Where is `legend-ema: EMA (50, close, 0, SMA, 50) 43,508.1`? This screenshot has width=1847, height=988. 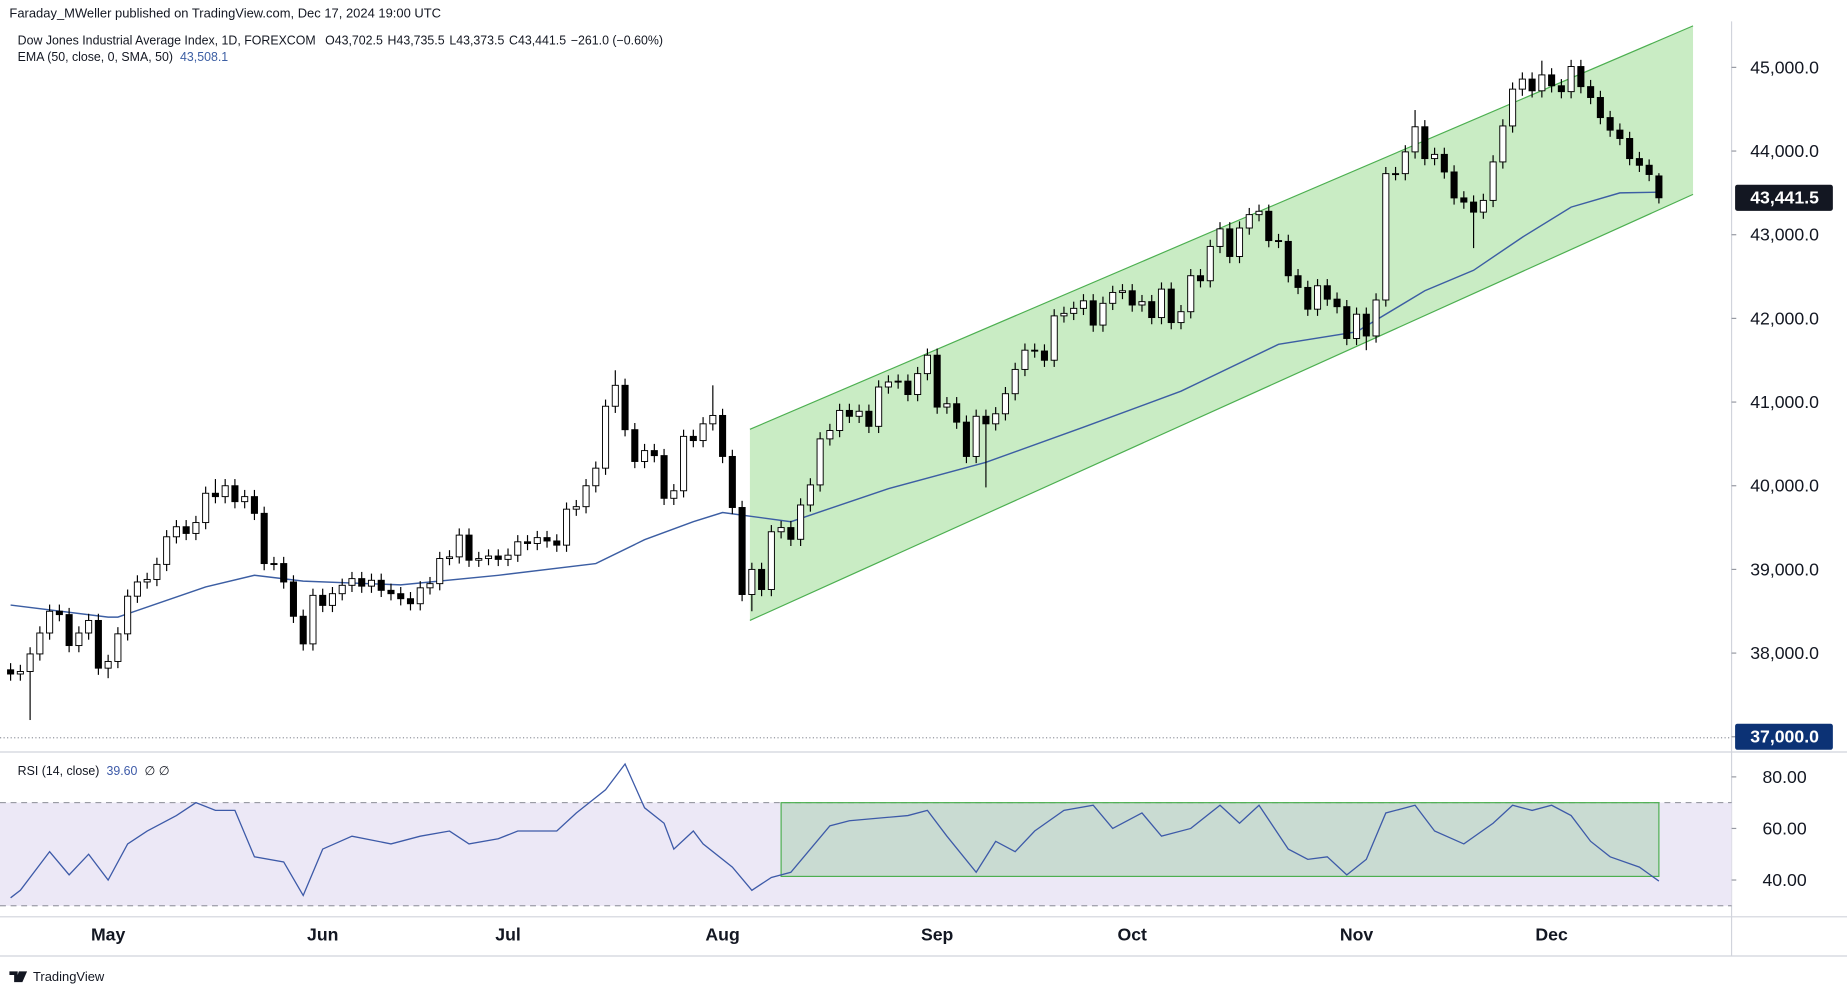
legend-ema: EMA (50, close, 0, SMA, 50) 43,508.1 is located at coordinates (123, 57).